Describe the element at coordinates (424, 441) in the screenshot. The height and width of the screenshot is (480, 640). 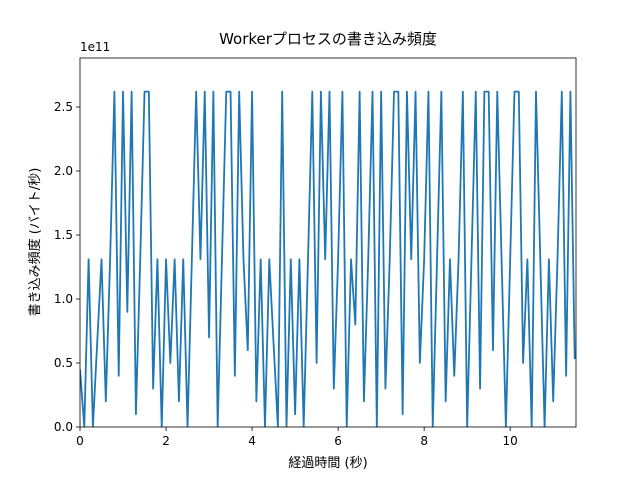
I see `x-tick-label: 8` at that location.